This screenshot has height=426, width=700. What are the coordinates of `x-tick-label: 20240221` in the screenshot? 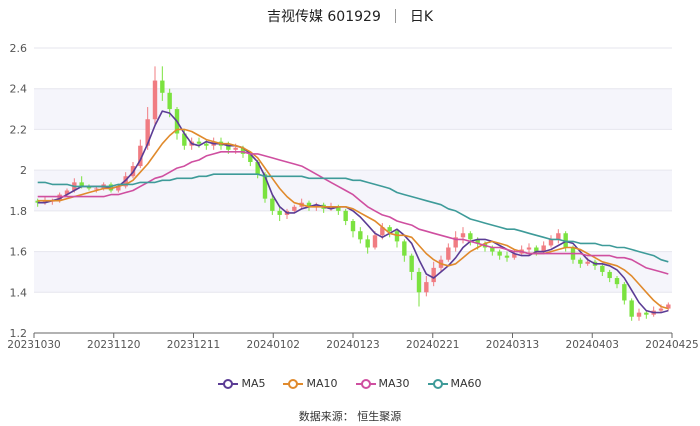 It's located at (432, 345).